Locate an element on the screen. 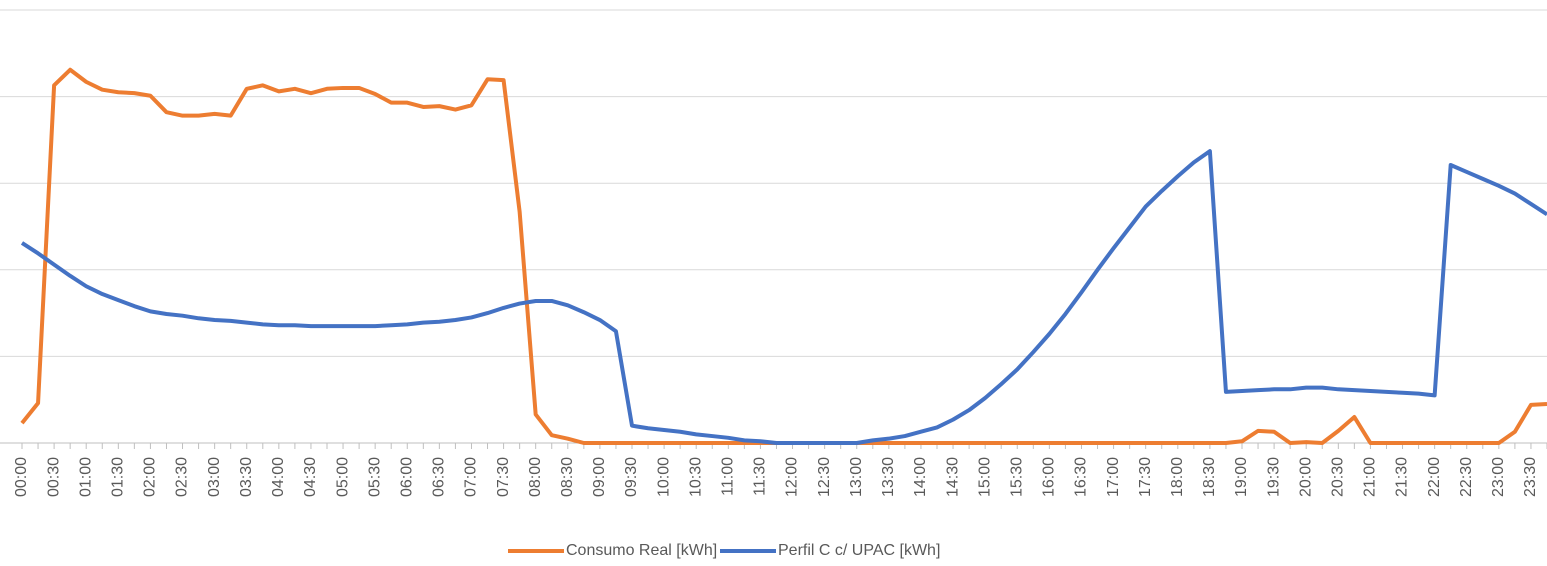 This screenshot has width=1547, height=566. x-tick-label: 15:00 is located at coordinates (984, 477).